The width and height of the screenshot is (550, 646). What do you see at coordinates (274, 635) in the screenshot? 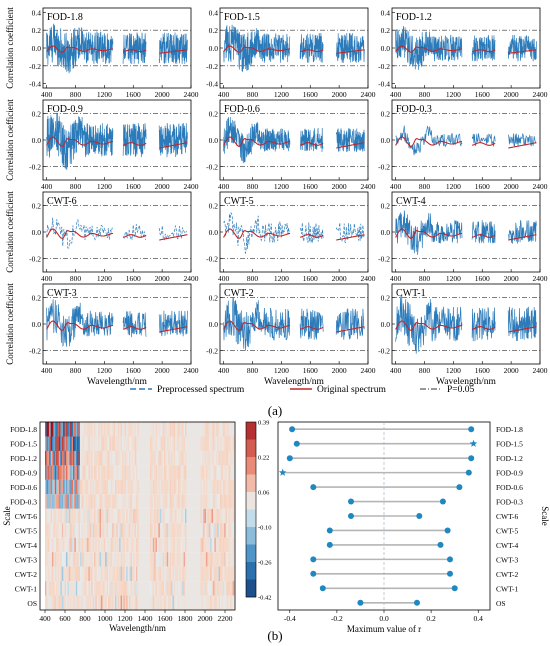
I see `part-b-label: (b)` at bounding box center [274, 635].